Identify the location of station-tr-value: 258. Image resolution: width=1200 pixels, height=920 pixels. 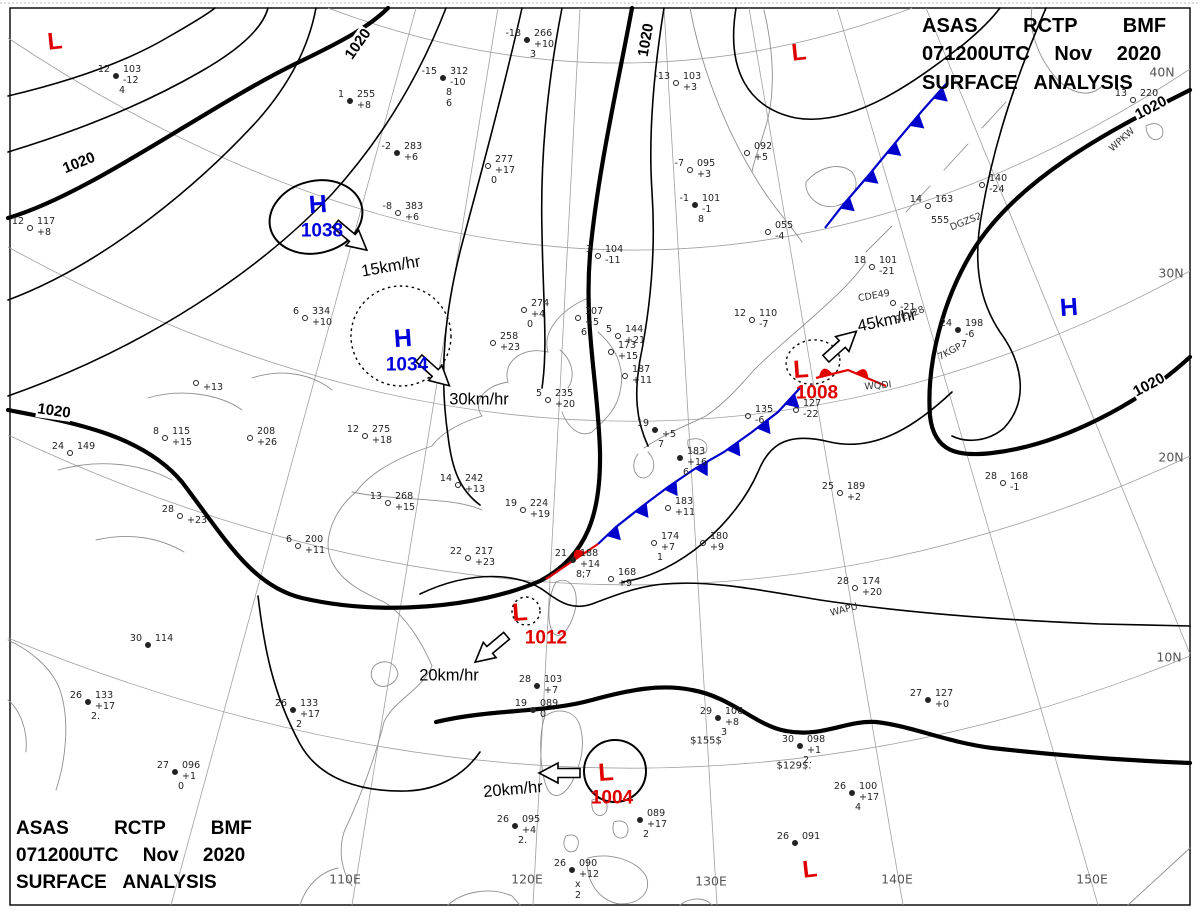
(509, 336).